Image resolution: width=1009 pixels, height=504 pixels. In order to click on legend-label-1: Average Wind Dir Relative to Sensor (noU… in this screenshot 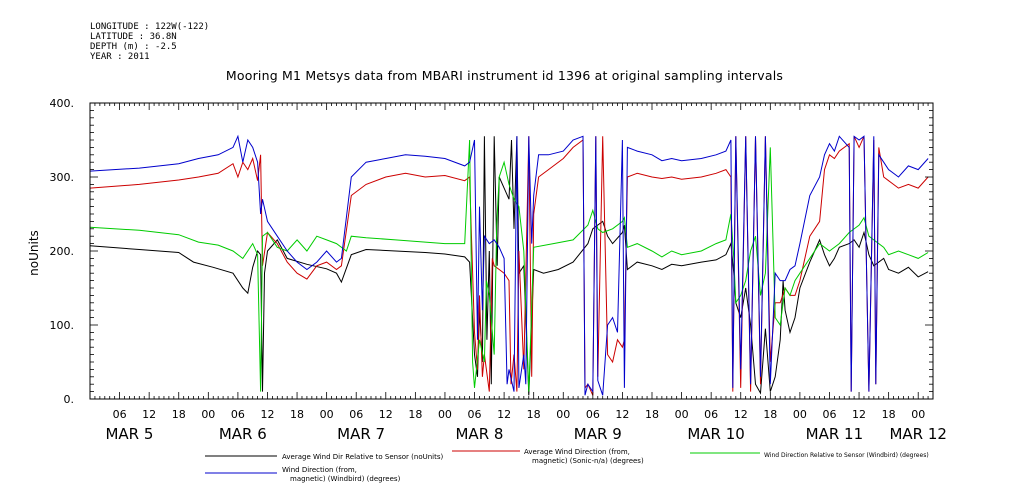, I will do `click(362, 457)`.